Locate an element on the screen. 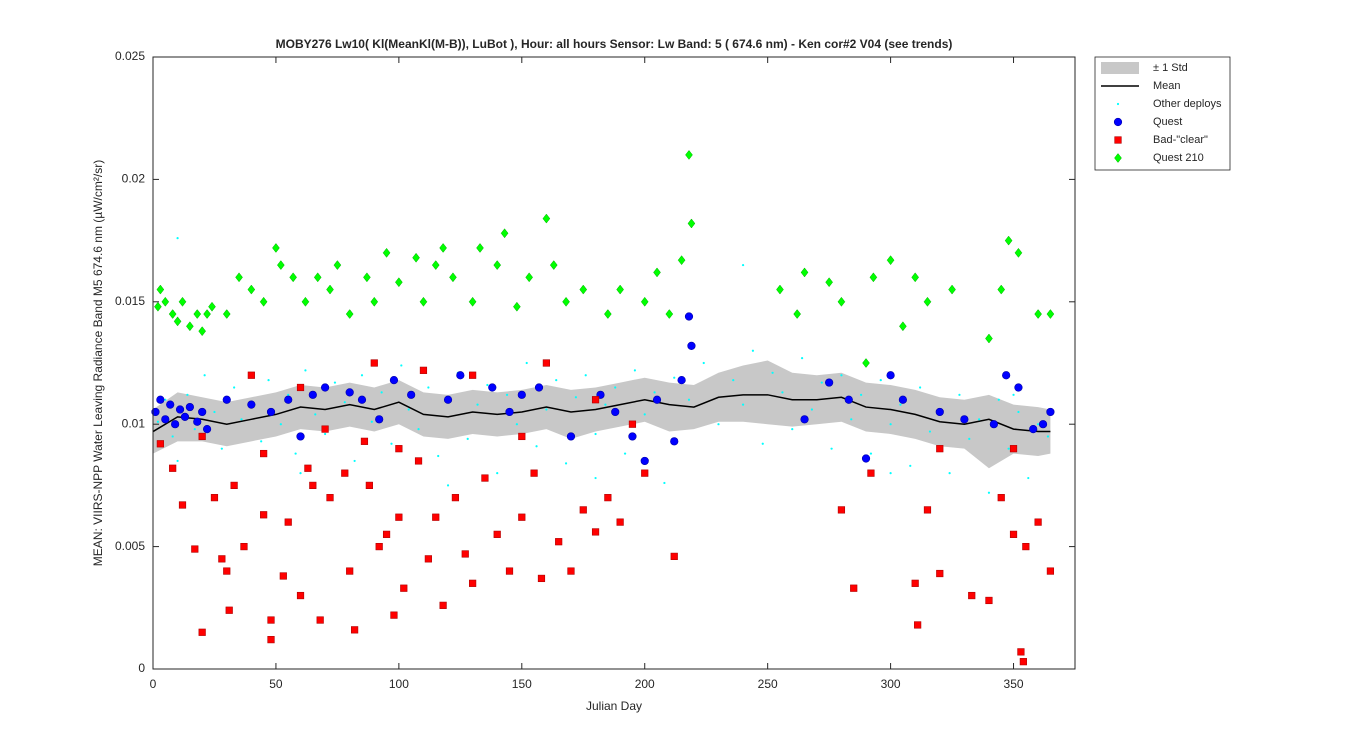 This screenshot has height=750, width=1350. x-axis-label: Julian Day is located at coordinates (614, 706).